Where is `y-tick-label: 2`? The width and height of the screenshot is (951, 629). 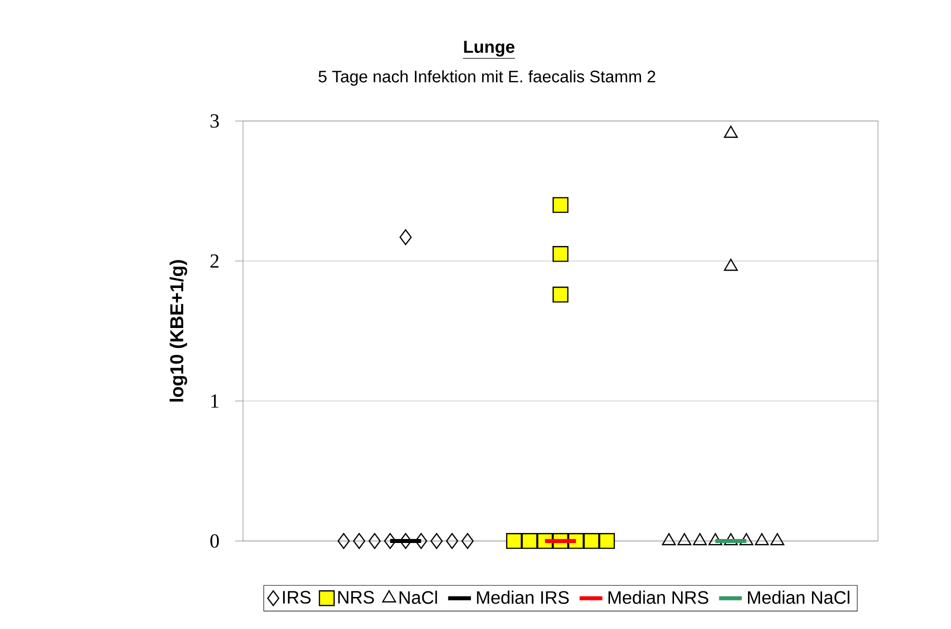 y-tick-label: 2 is located at coordinates (214, 261).